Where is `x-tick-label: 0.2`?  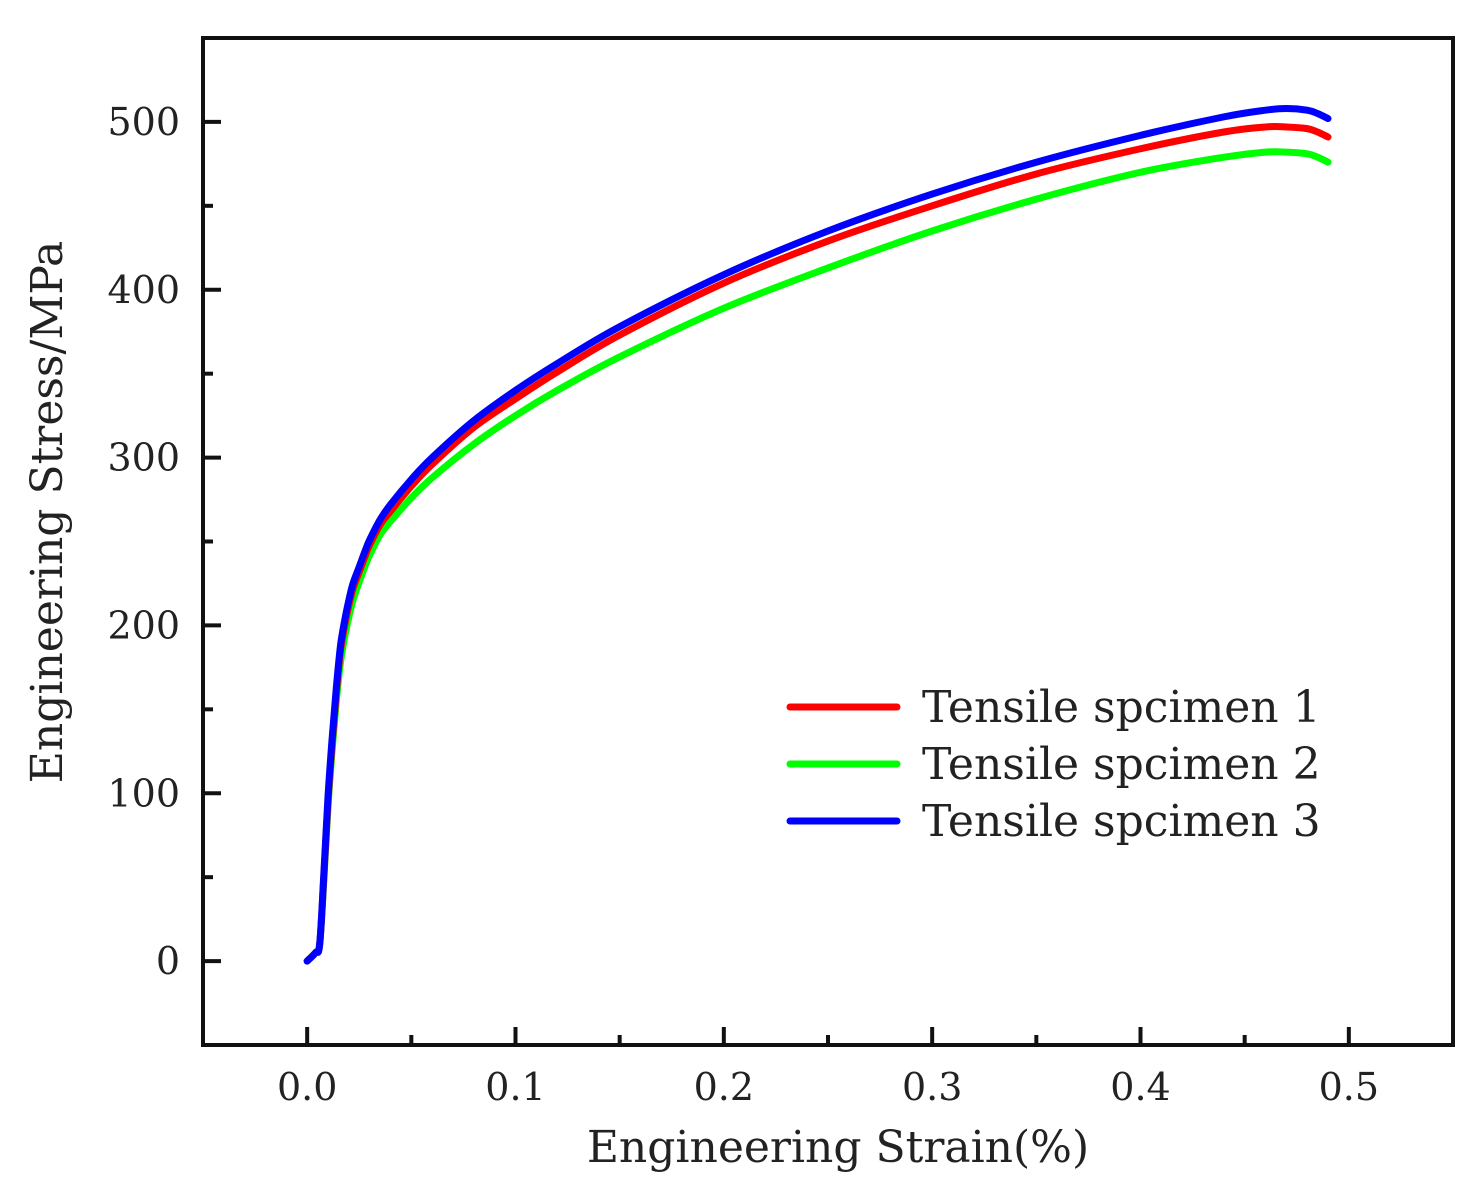
x-tick-label: 0.2 is located at coordinates (724, 1087).